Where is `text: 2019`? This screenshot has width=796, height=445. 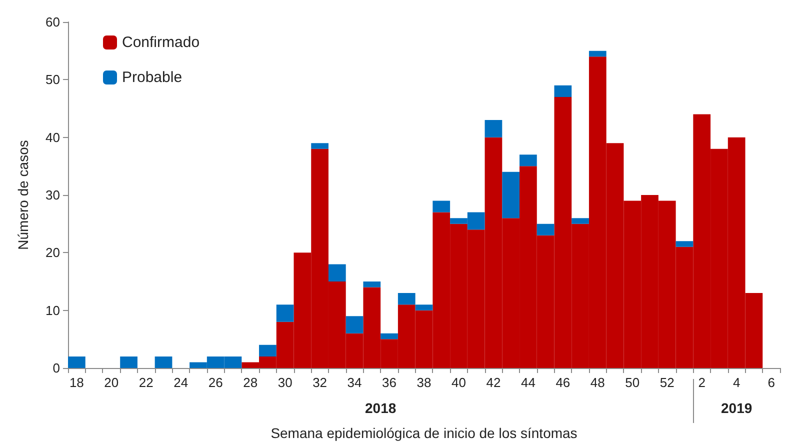
text: 2019 is located at coordinates (736, 408).